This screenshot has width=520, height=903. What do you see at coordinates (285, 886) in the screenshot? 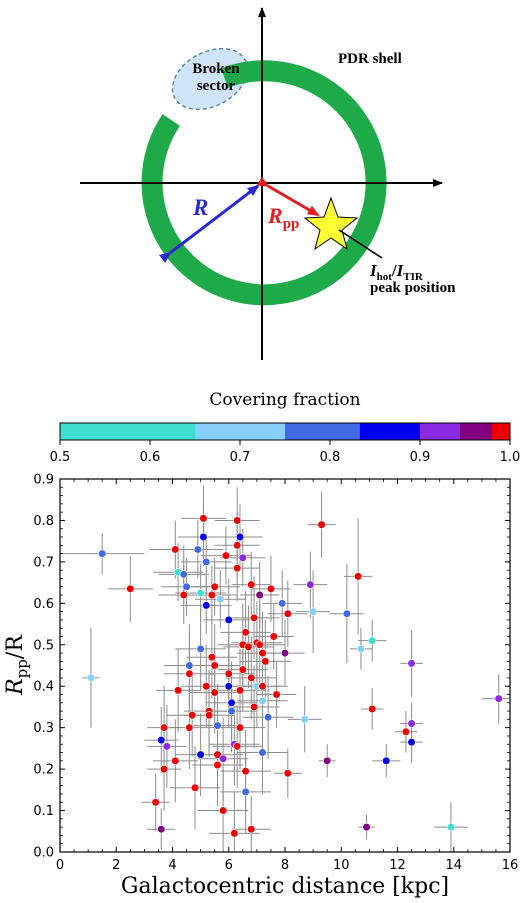
I see `x-axis-label: Galactocentric distance [kpc]` at bounding box center [285, 886].